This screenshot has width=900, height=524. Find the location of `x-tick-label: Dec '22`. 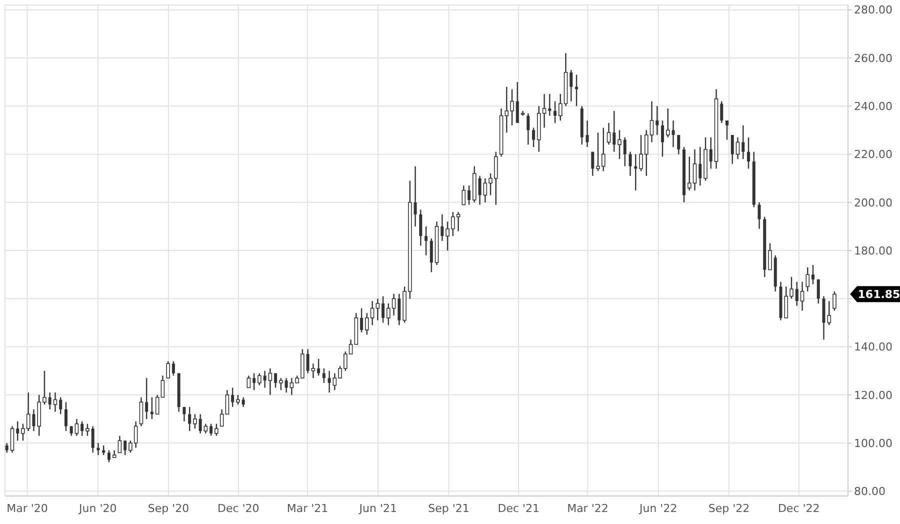

x-tick-label: Dec '22 is located at coordinates (799, 508).